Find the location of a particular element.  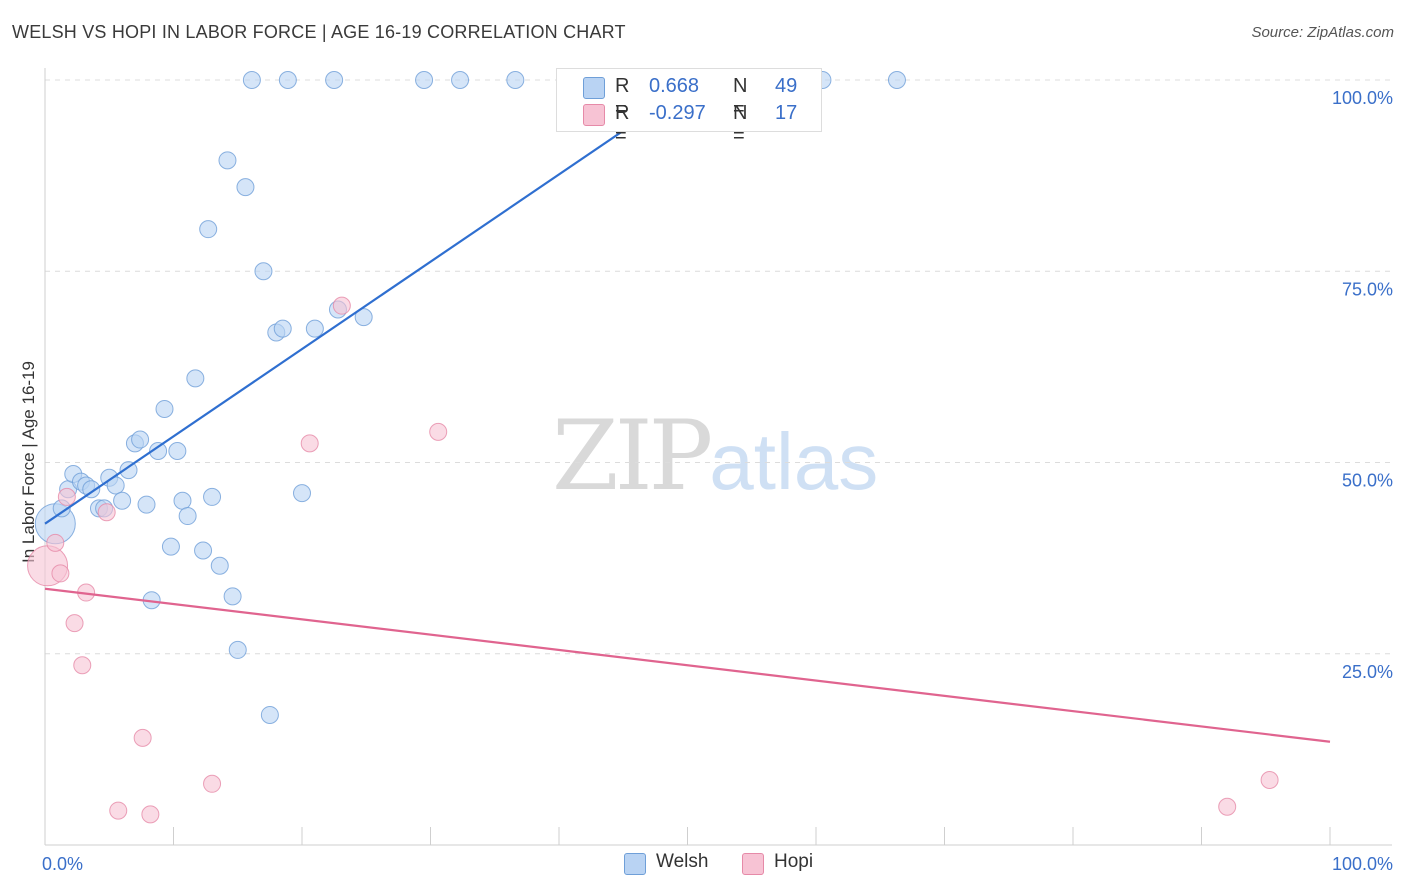

hopi-n-label: N = is located at coordinates (740, 124).